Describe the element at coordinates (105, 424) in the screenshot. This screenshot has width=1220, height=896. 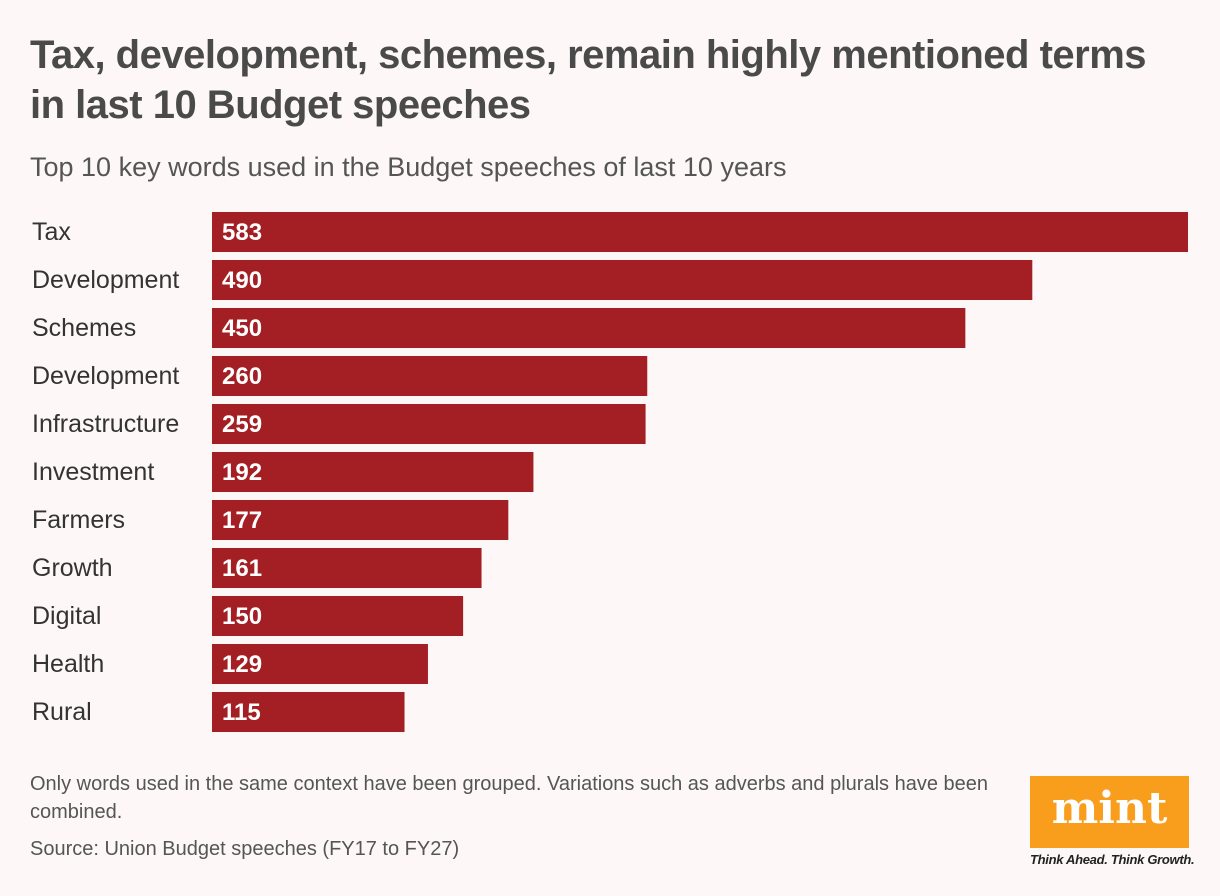
I see `category-label: Infrastructure` at that location.